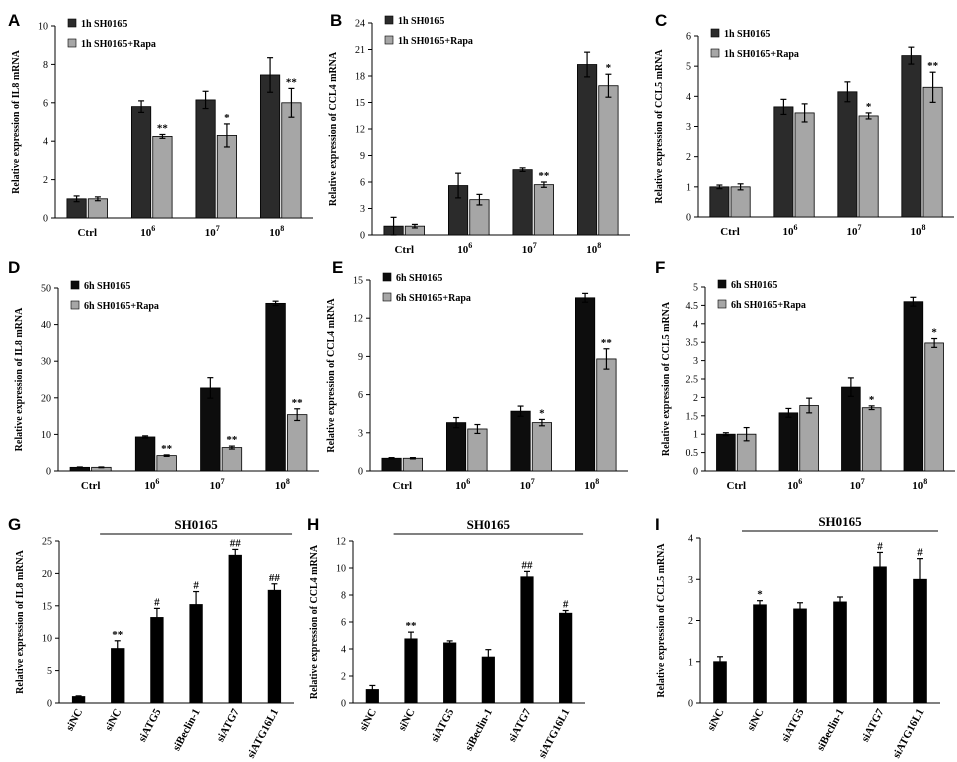 The width and height of the screenshot is (957, 762). I want to click on panel-f-x-tick-label: 10⁷, so click(857, 484).